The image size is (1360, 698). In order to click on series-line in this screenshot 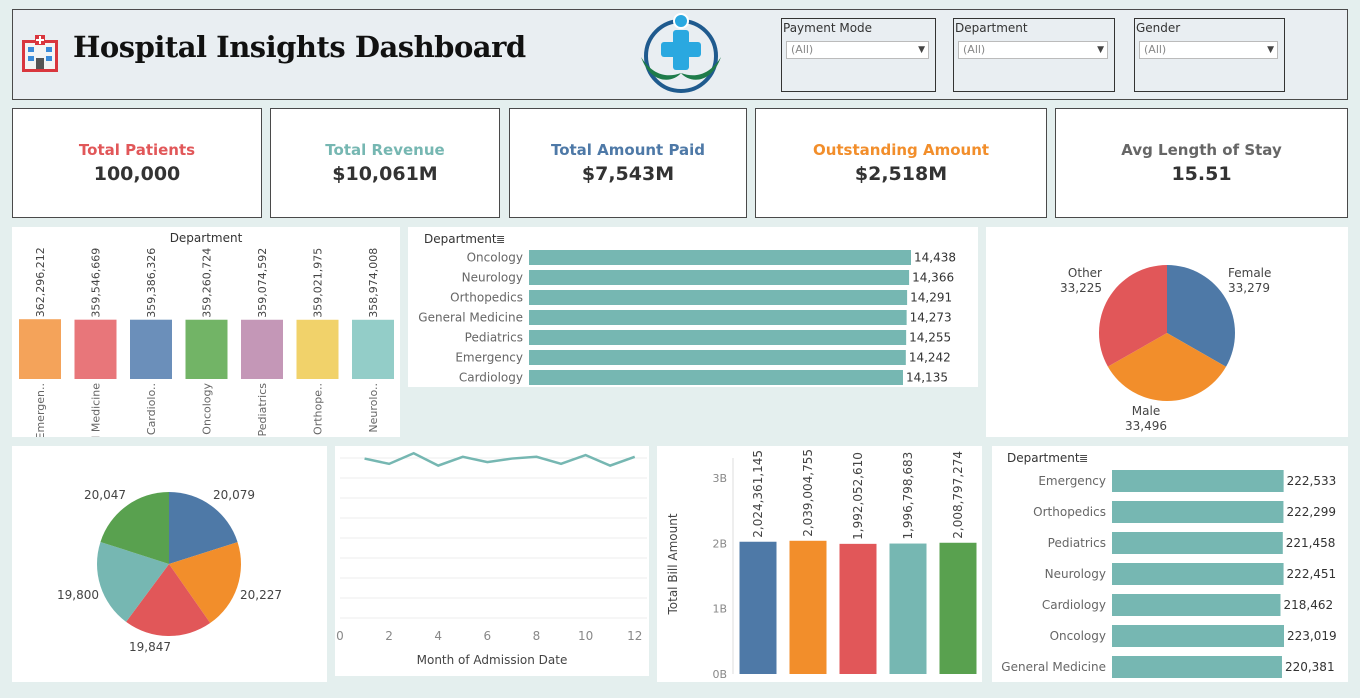, I will do `click(500, 459)`.